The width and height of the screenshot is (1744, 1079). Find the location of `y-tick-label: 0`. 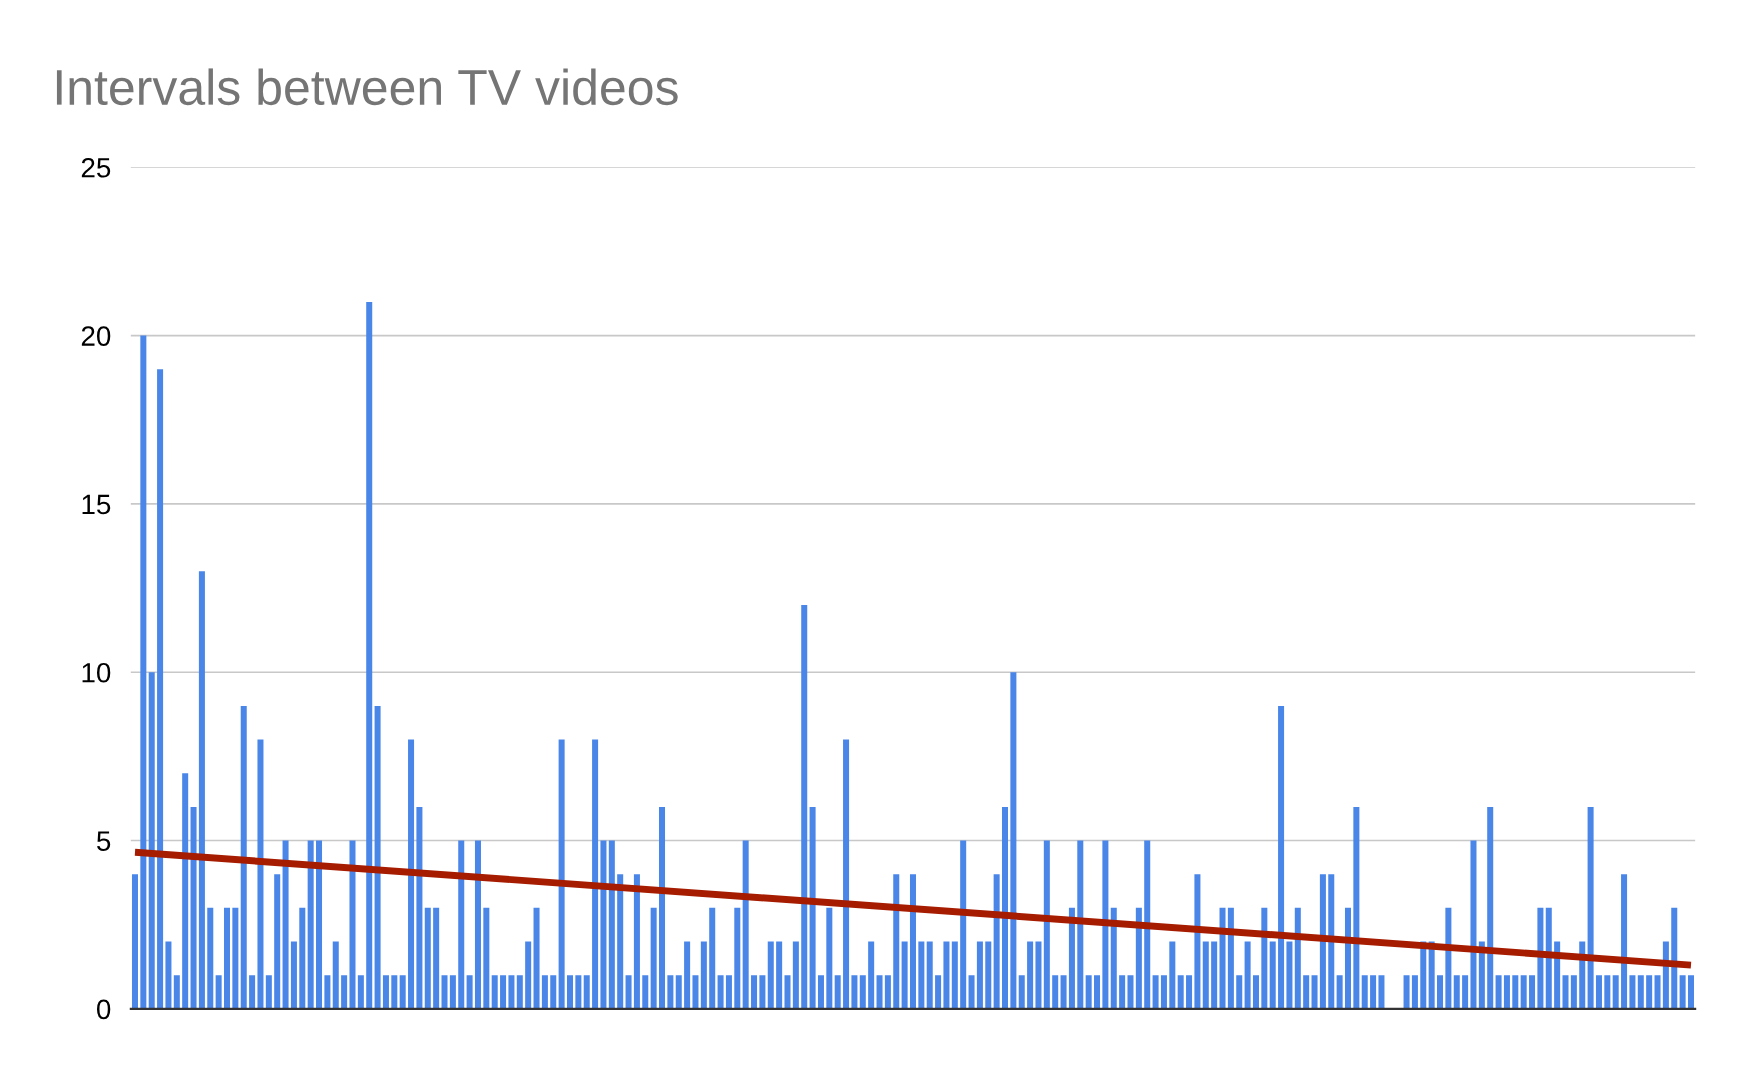

y-tick-label: 0 is located at coordinates (103, 1009).